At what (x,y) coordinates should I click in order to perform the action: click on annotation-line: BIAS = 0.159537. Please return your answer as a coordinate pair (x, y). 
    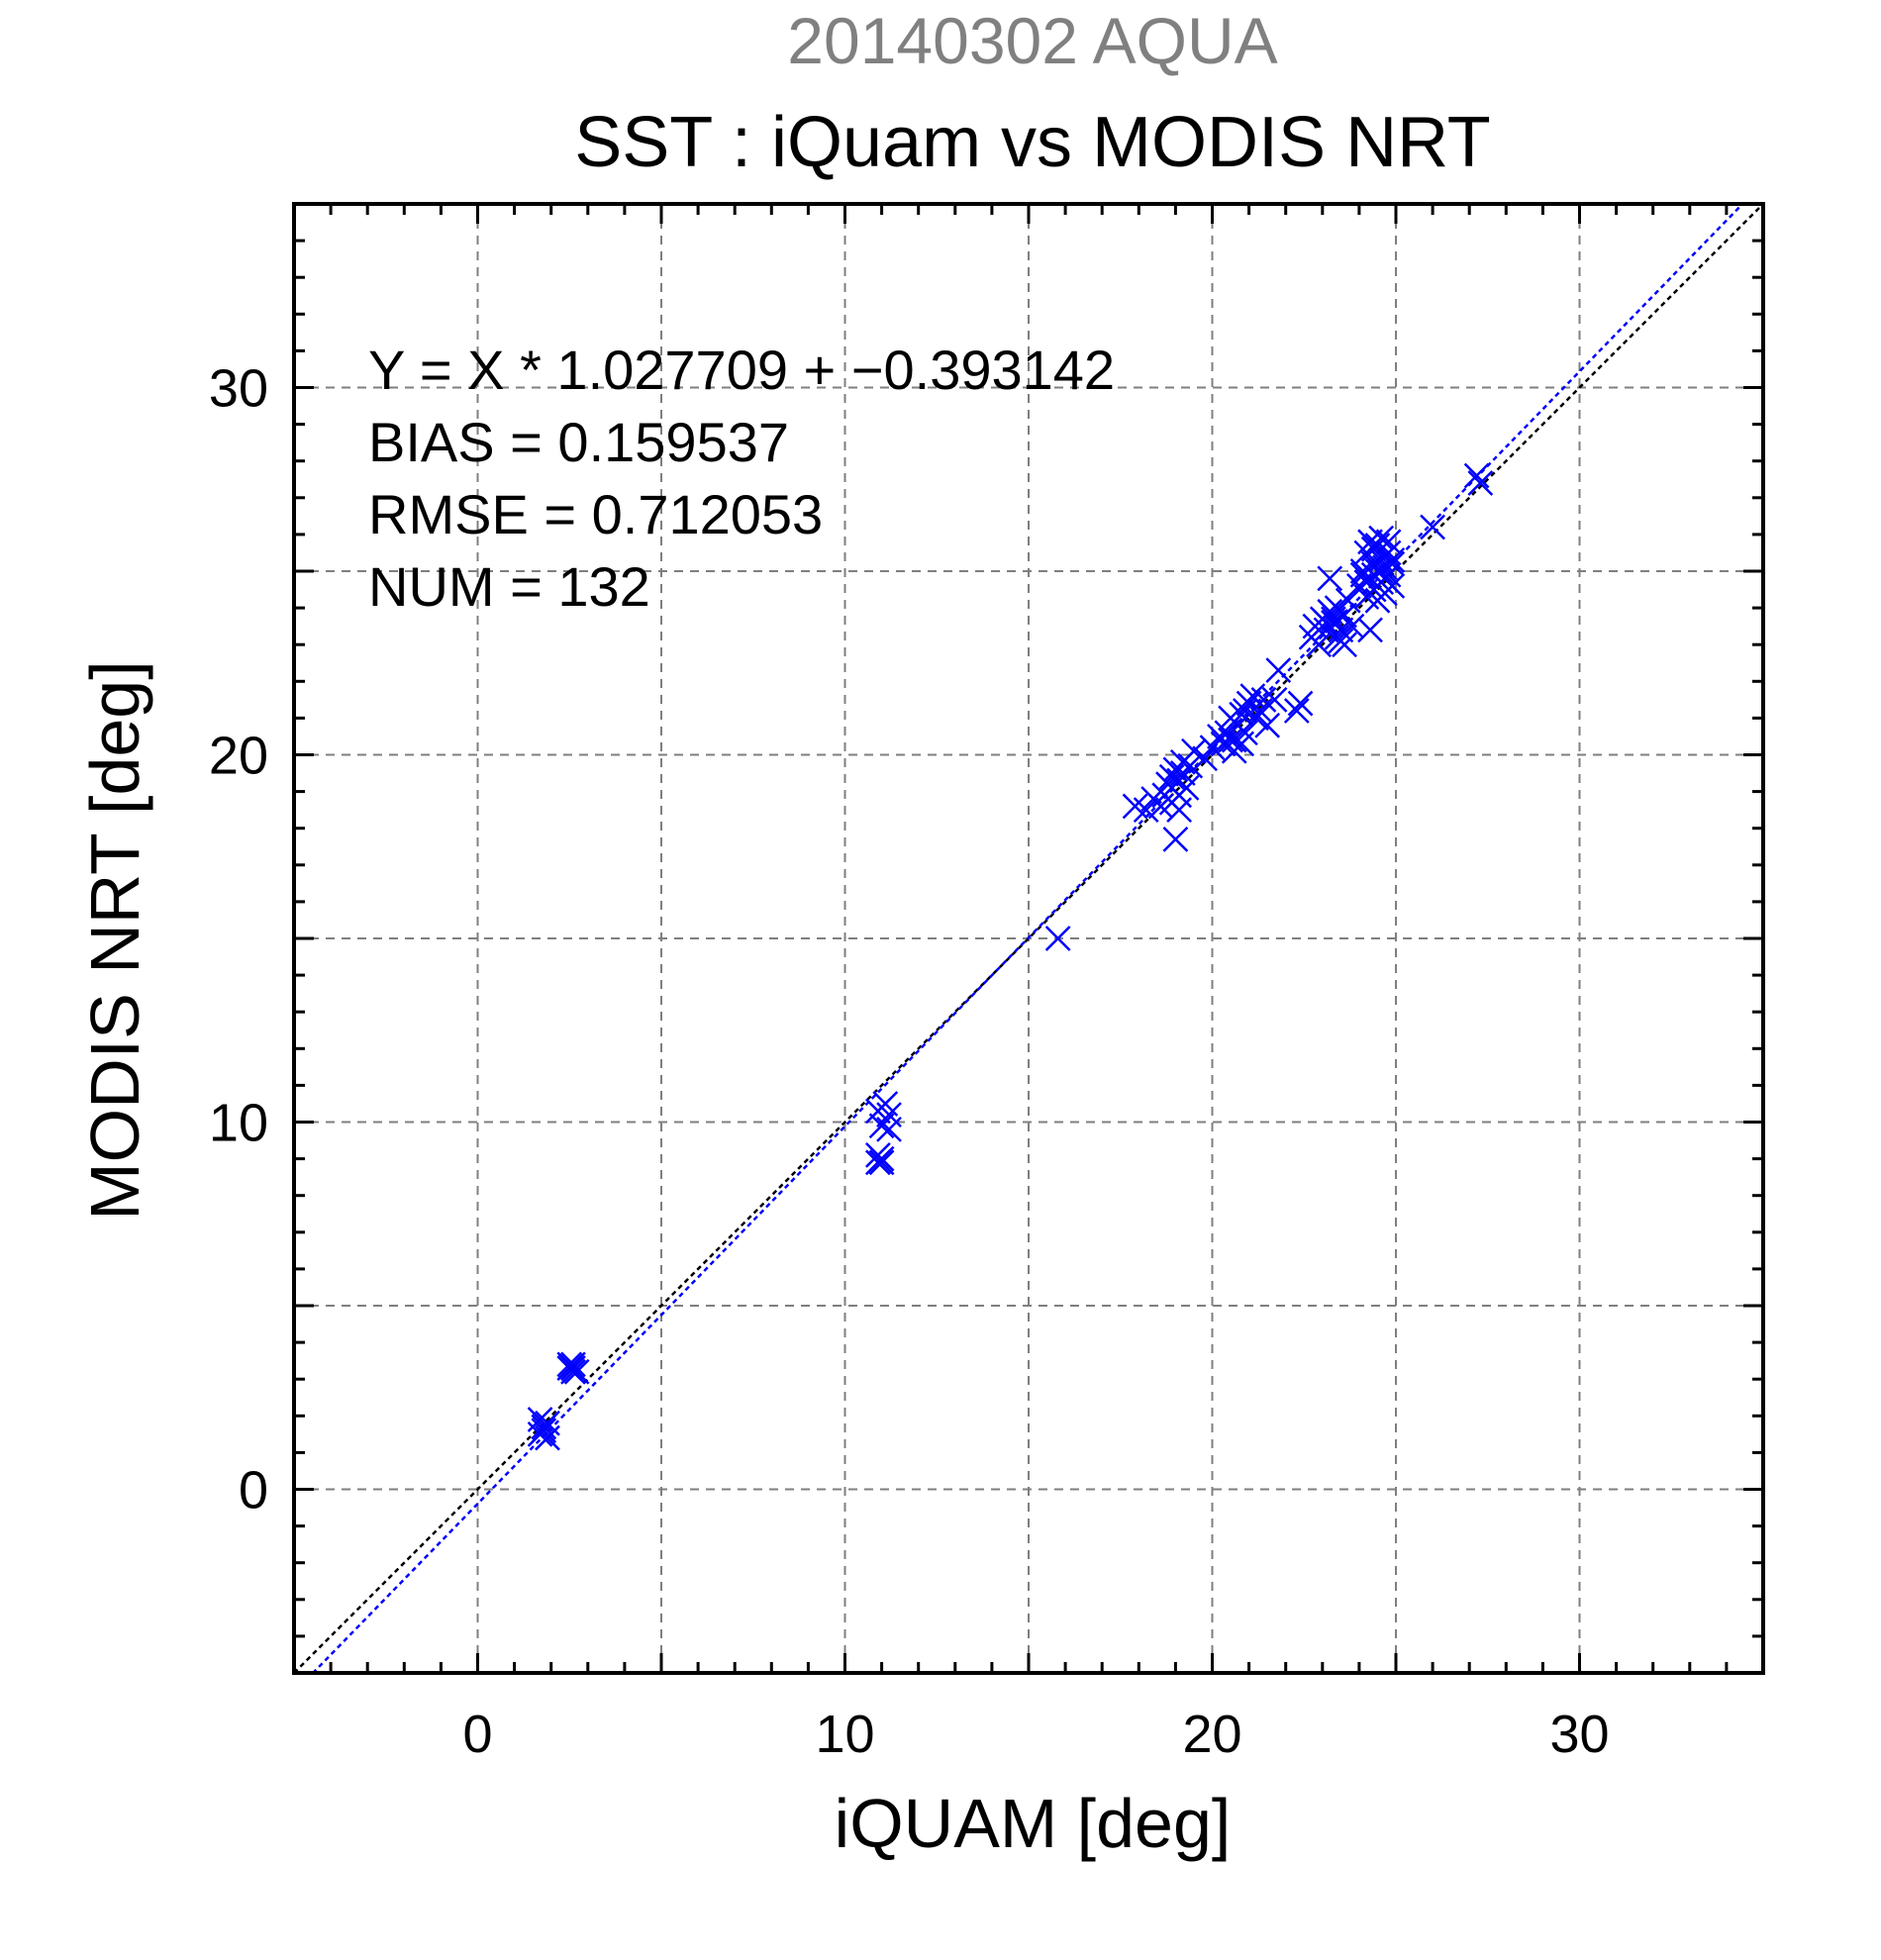
    Looking at the image, I should click on (579, 442).